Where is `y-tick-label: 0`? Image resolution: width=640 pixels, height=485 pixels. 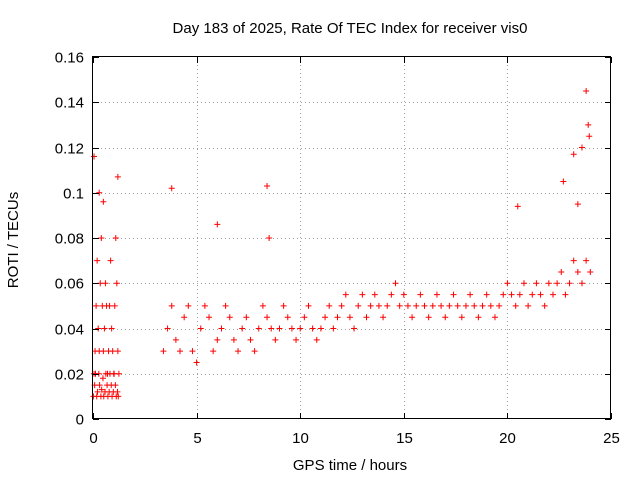 y-tick-label: 0 is located at coordinates (80, 420).